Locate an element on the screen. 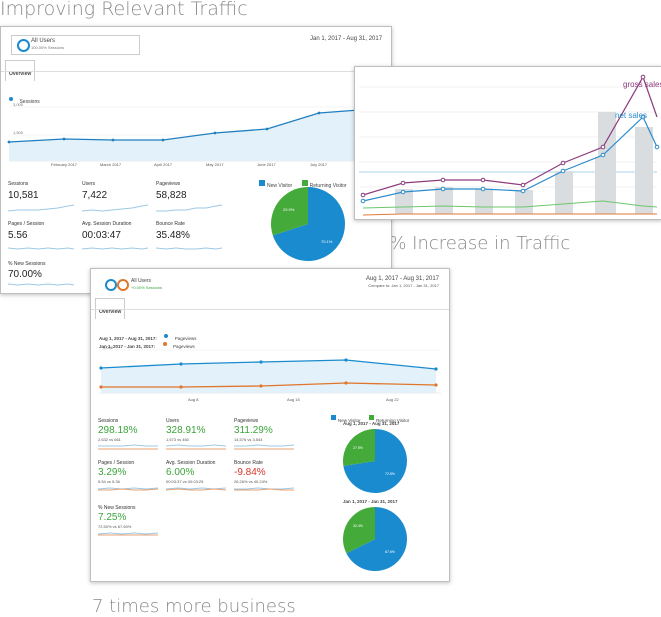  metric-tile-pages-per-session: Pages / Session 5.56 is located at coordinates (41, 237).